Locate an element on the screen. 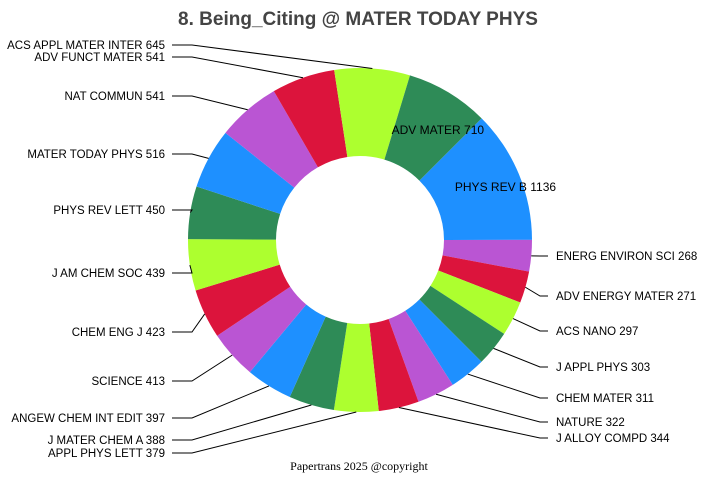 The width and height of the screenshot is (720, 480). label-nature-322: NATURE 322 is located at coordinates (590, 423).